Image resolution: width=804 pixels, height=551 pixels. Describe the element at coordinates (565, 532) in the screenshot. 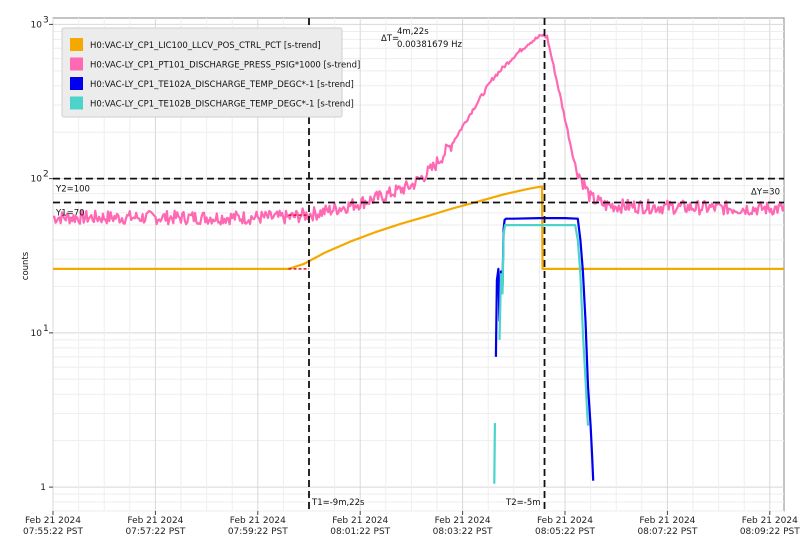

I see `x-tick-label-time: 08:05:22 PST` at that location.